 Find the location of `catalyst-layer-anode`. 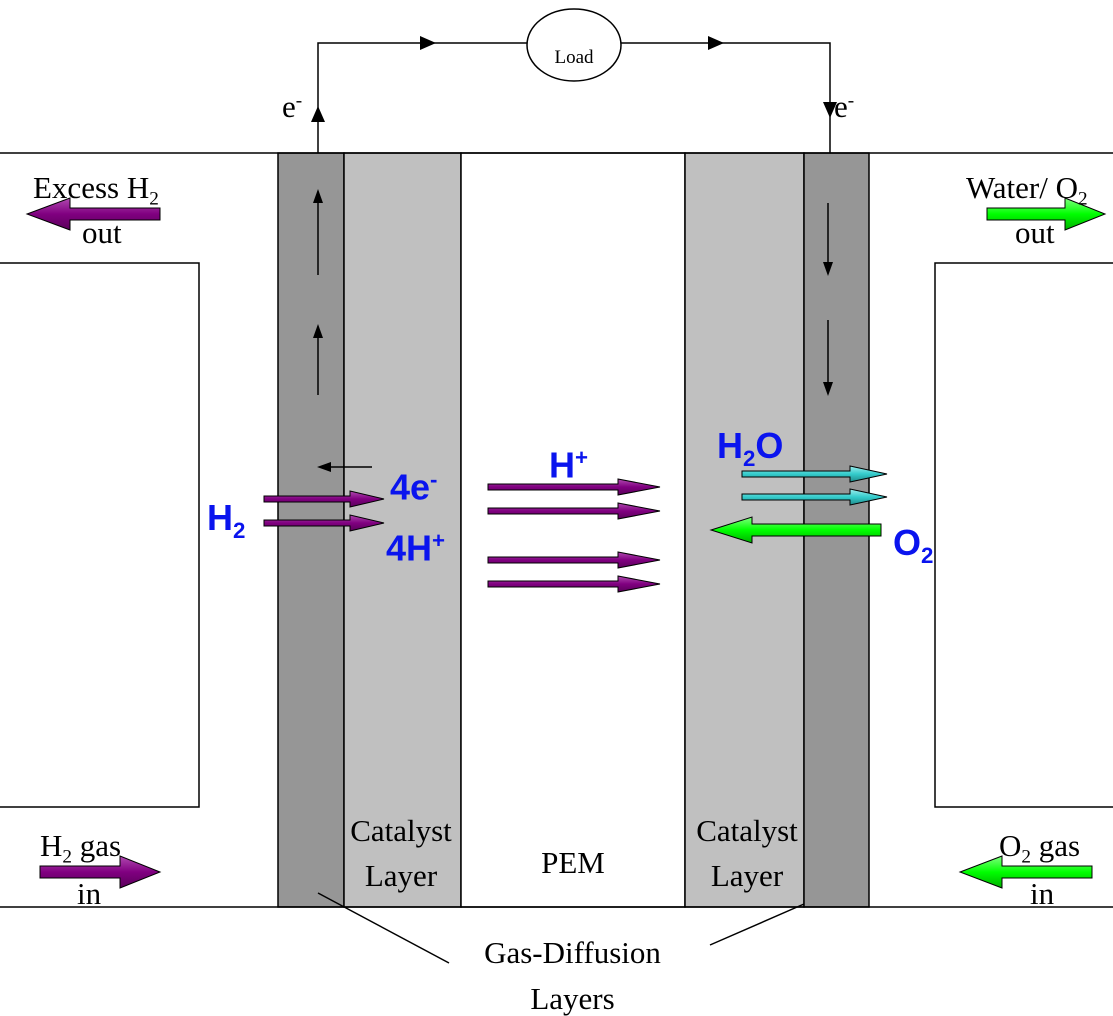

catalyst-layer-anode is located at coordinates (402, 530).